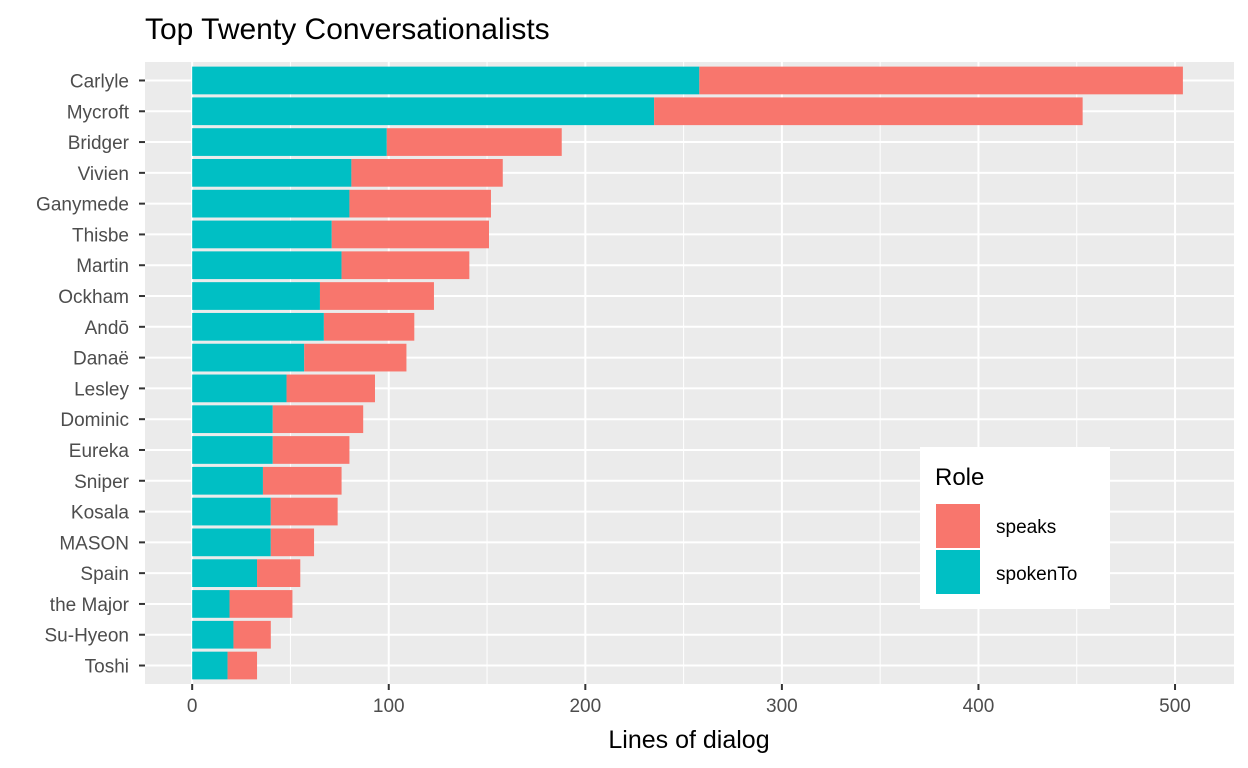 Image resolution: width=1248 pixels, height=768 pixels. I want to click on x-axis-title: Lines of dialog, so click(688, 740).